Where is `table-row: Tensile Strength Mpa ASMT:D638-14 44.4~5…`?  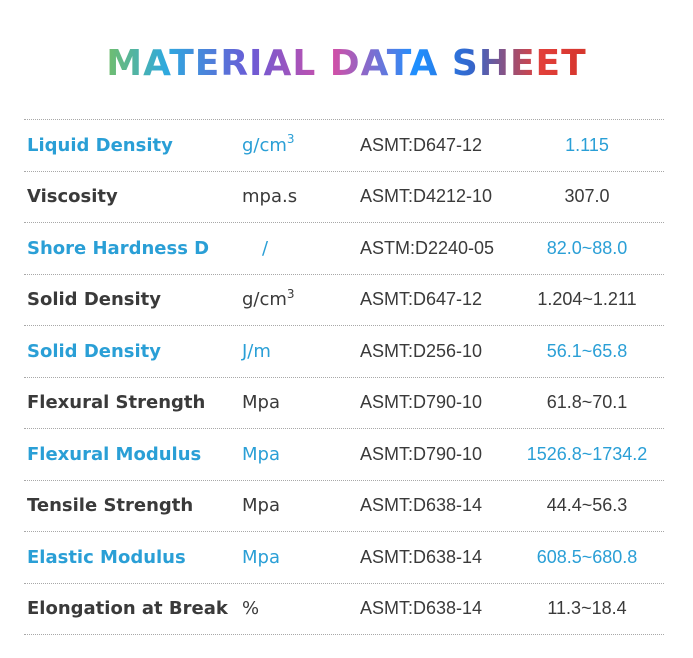
table-row: Tensile Strength Mpa ASMT:D638-14 44.4~5… is located at coordinates (344, 506).